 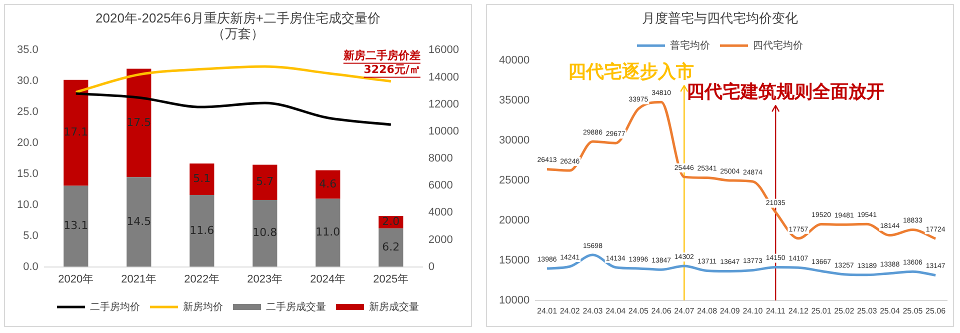 I want to click on y-tick-label: 35.0, so click(x=27, y=50).